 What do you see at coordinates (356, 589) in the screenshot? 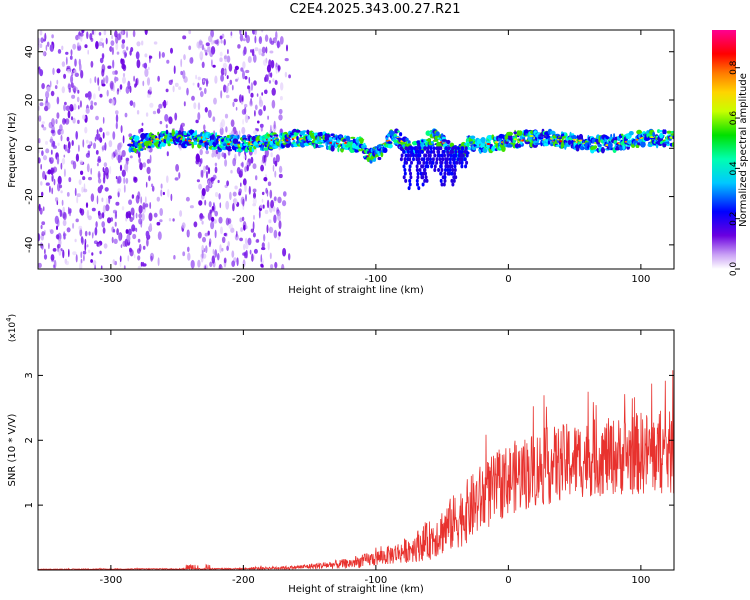
I see `snr-xlabel: Height of straight line (km)` at bounding box center [356, 589].